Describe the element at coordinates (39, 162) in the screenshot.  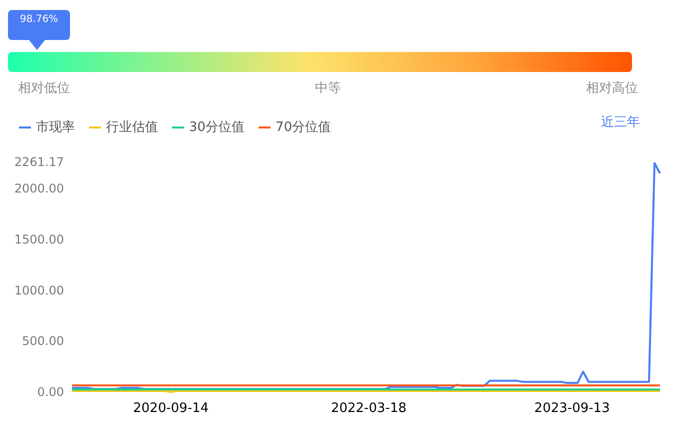
I see `y-tick-label: 2261.17` at that location.